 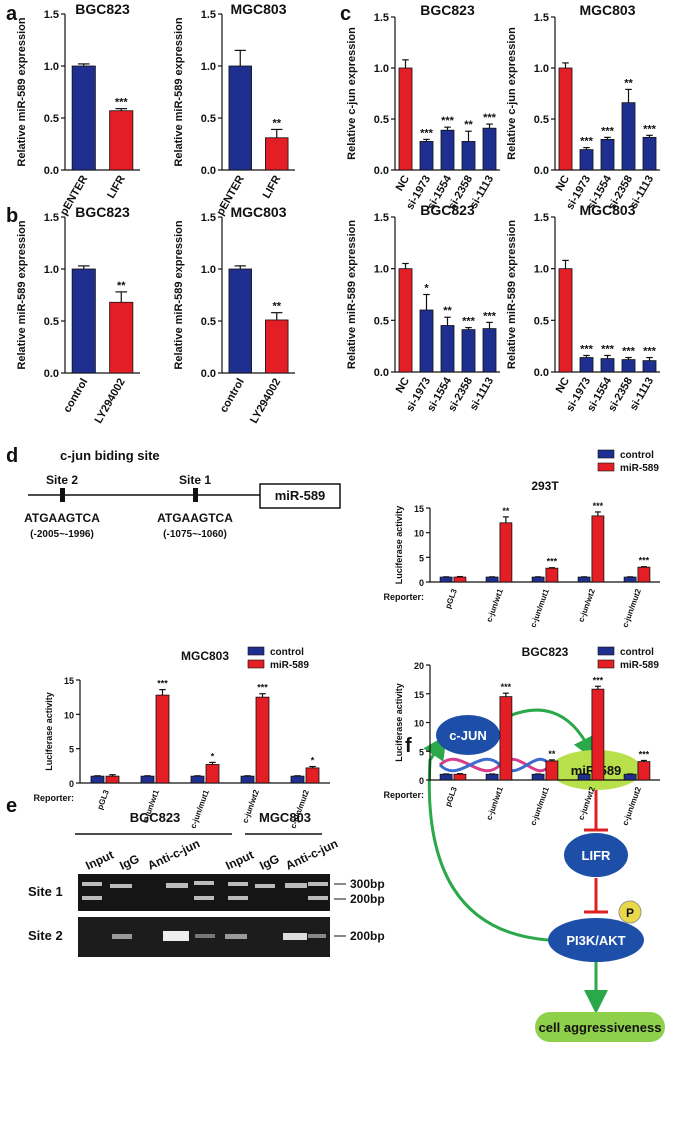 What do you see at coordinates (495, 605) in the screenshot?
I see `x-tick-label: c-jun/wt1` at bounding box center [495, 605].